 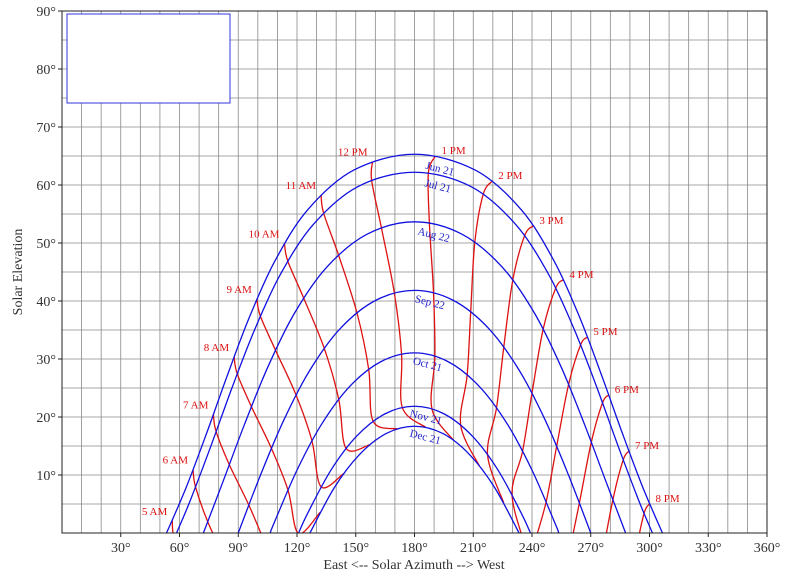 What do you see at coordinates (239, 290) in the screenshot?
I see `hour-label: 9 AM` at bounding box center [239, 290].